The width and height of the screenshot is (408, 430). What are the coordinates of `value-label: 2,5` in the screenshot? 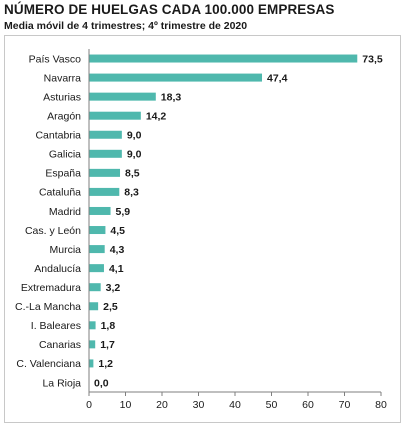 It's located at (110, 307).